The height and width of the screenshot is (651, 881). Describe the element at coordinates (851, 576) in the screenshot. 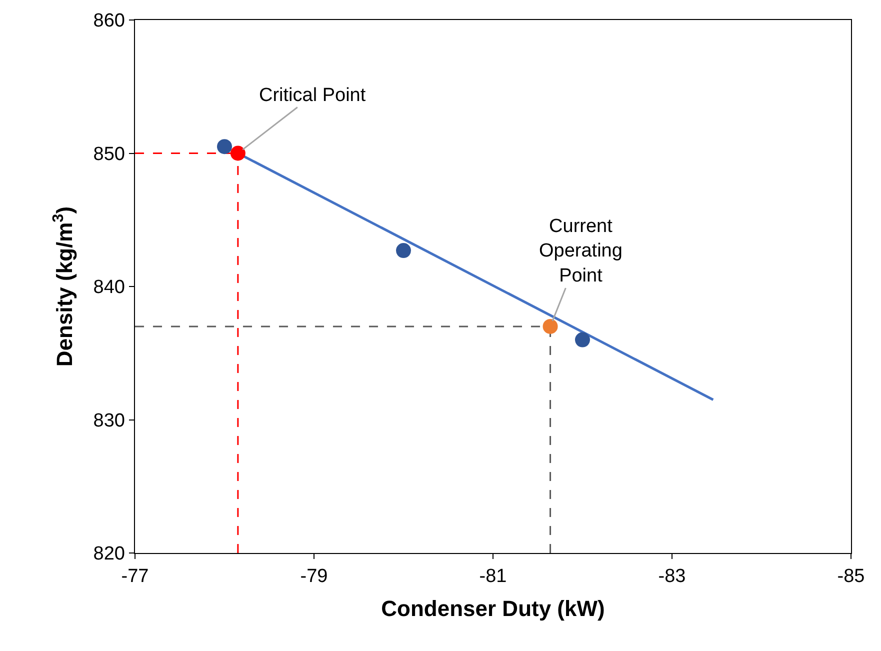

I see `x-tick-label: -85` at that location.